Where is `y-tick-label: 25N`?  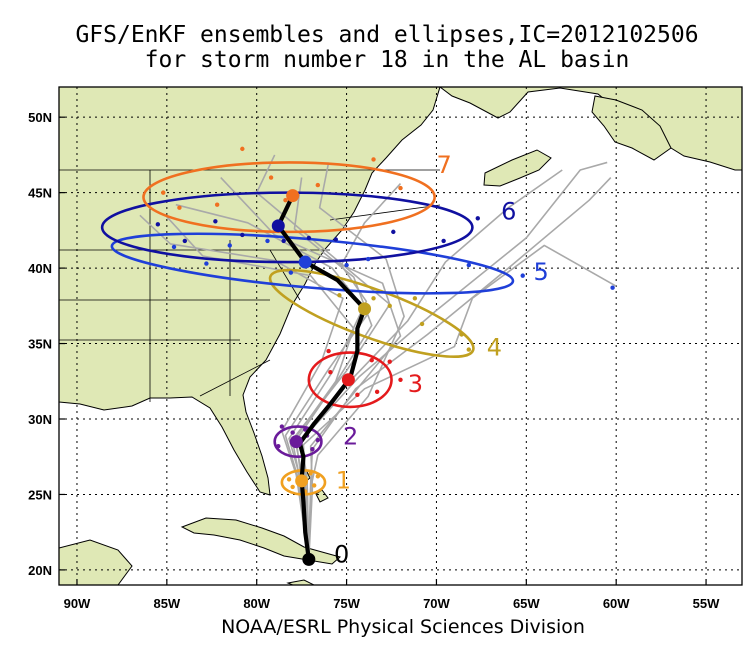 y-tick-label: 25N is located at coordinates (40, 494).